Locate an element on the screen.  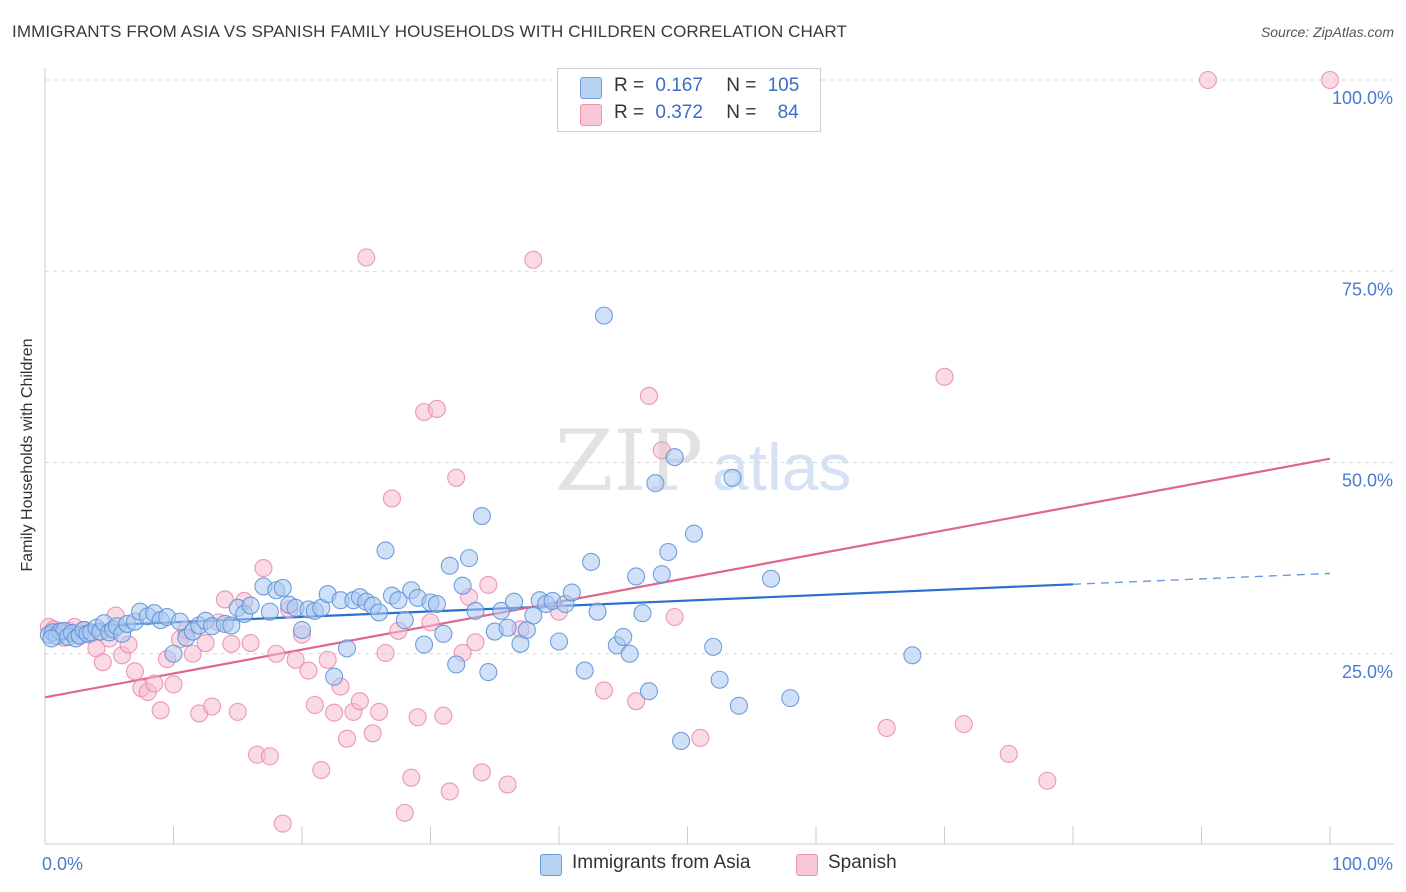
watermark-atlas: atlas is located at coordinates (781, 467).